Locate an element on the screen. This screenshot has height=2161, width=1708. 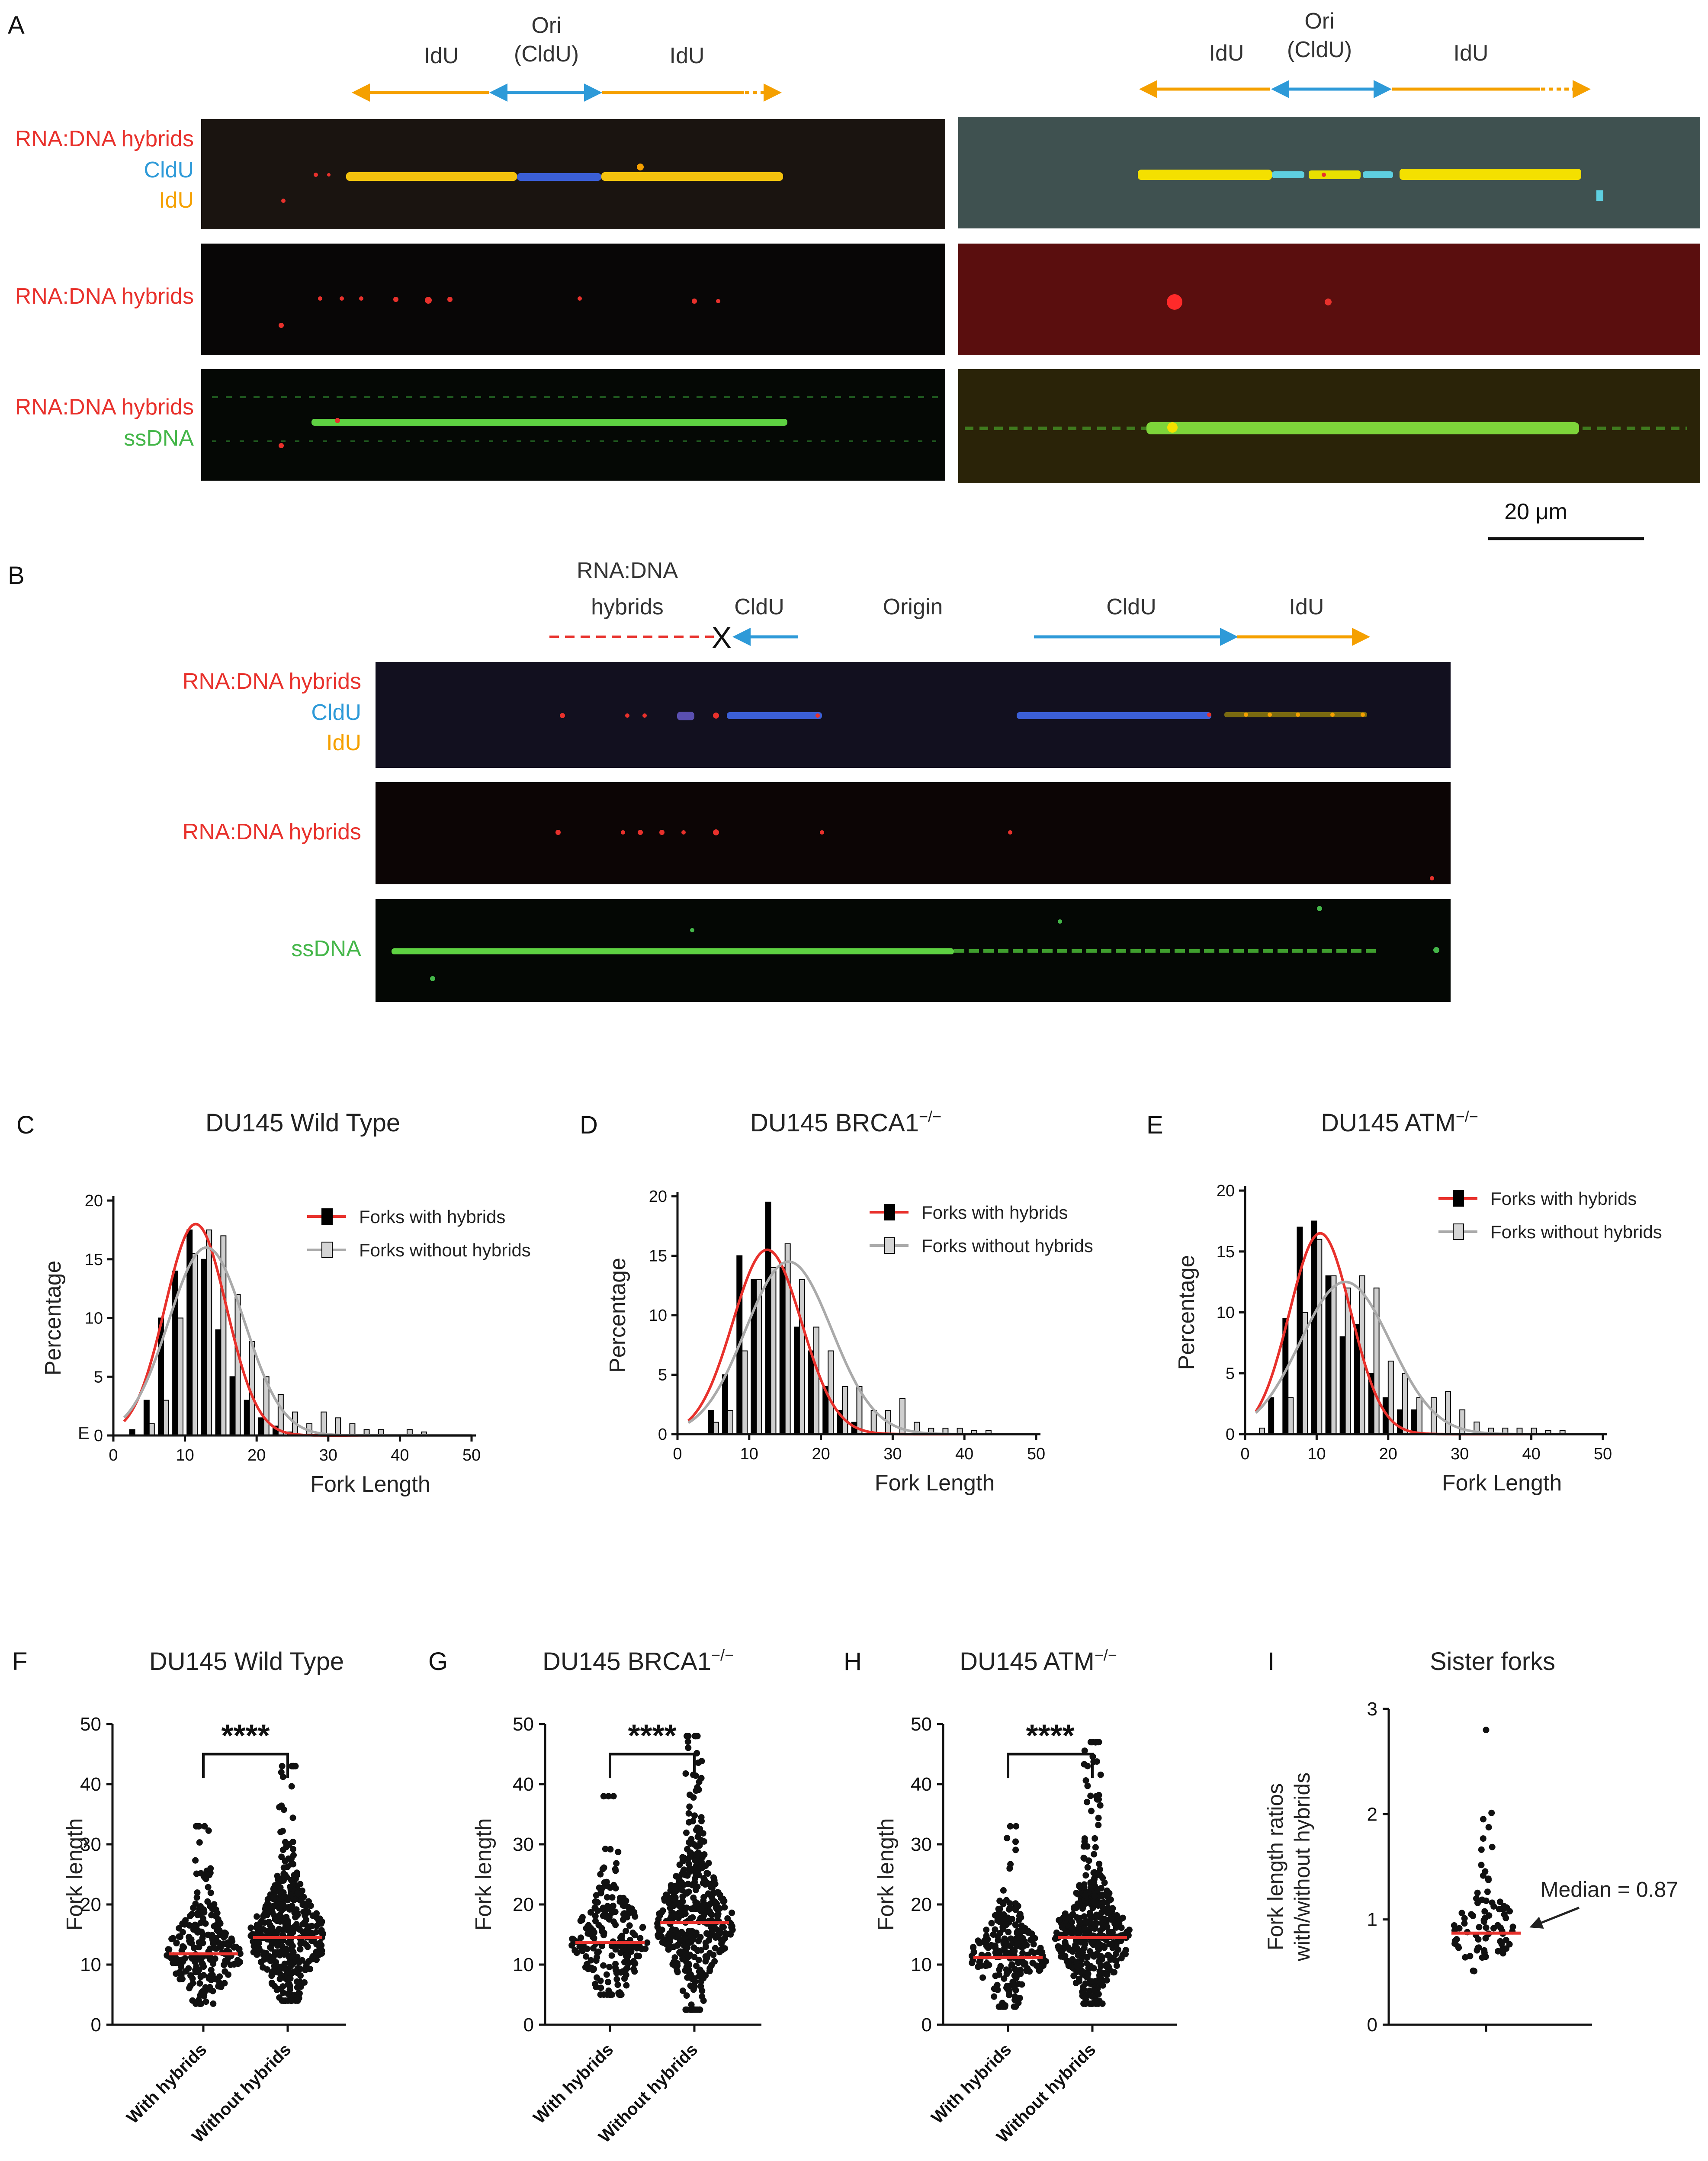
label-origin: Origin is located at coordinates (913, 607).